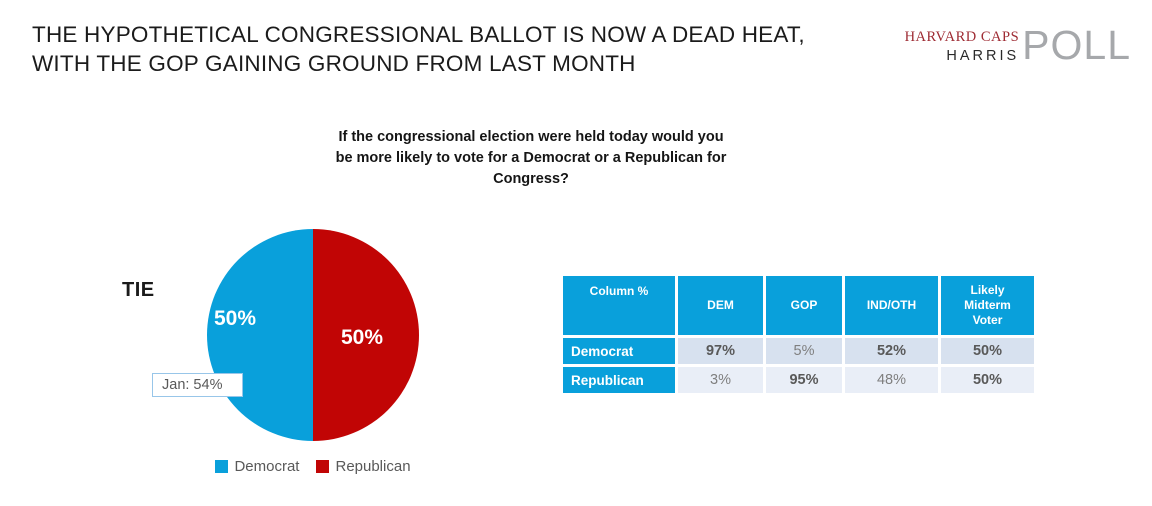  Describe the element at coordinates (891, 351) in the screenshot. I see `table-cell-democrat-ind-oth: 52%` at that location.